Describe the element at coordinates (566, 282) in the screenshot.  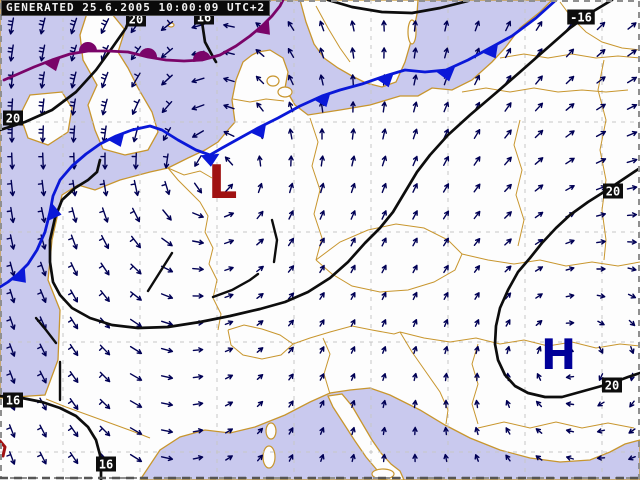
I see `isoline-iso-20-high` at that location.